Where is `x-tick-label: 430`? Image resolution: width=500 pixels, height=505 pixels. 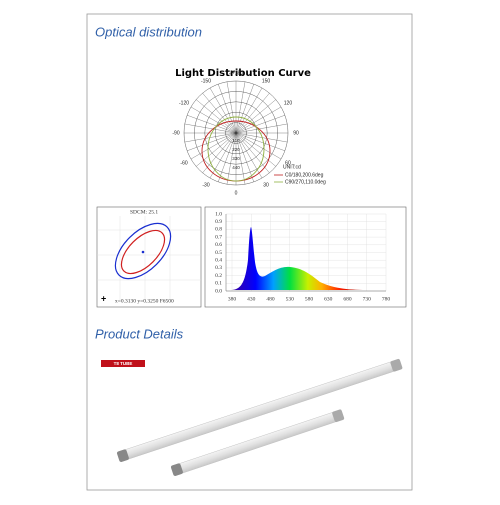
x-tick-label: 430 is located at coordinates (251, 299).